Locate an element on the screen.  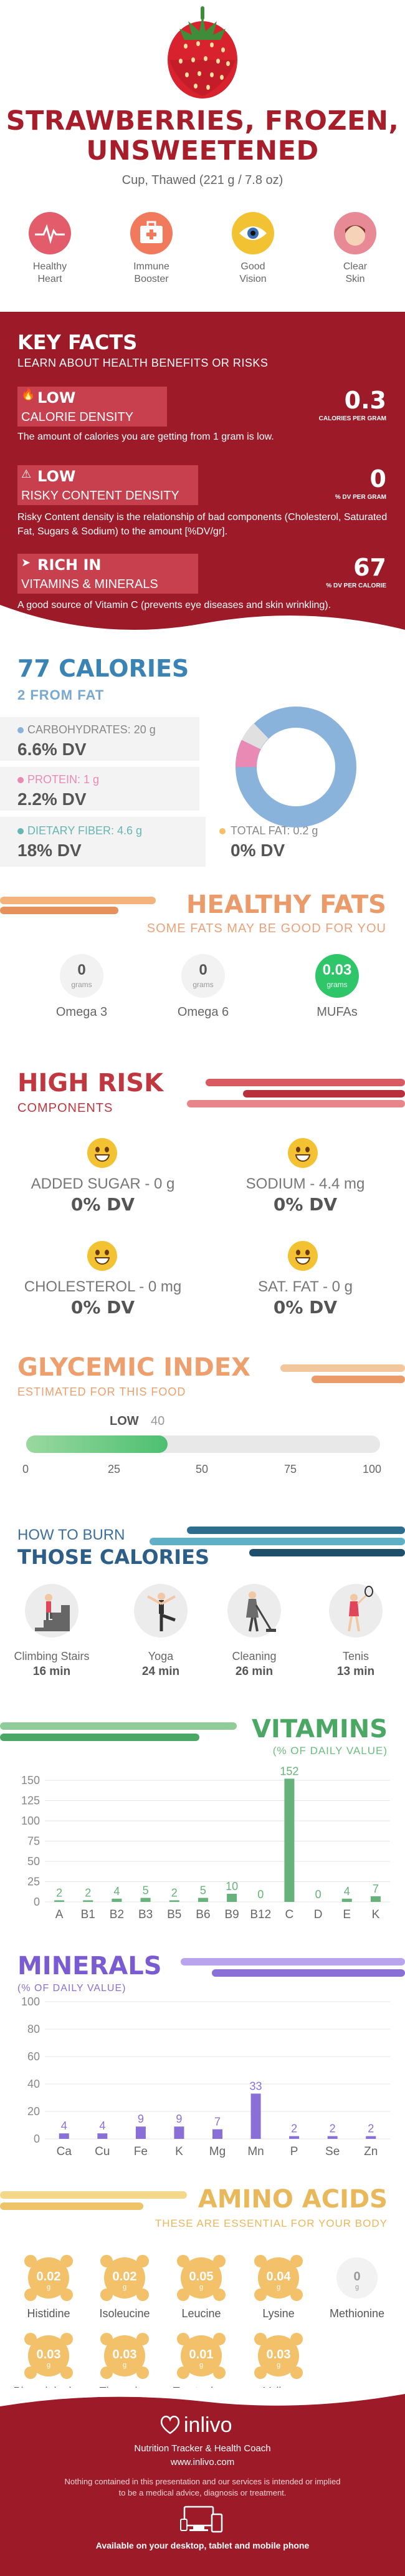
bar-B9 is located at coordinates (232, 1898).